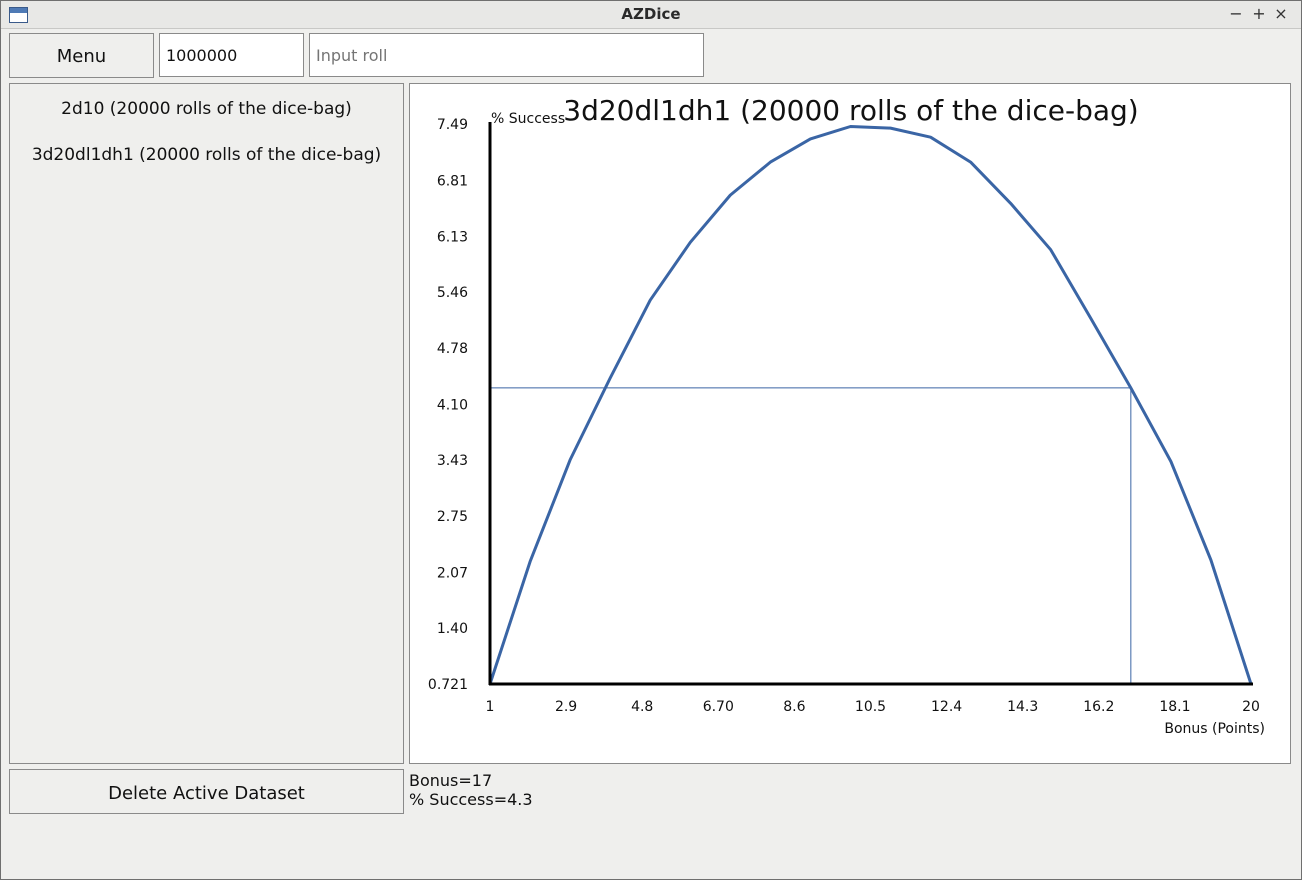 The image size is (1302, 880). Describe the element at coordinates (206, 155) in the screenshot. I see `dataset-item-3d20dl1dh1: 3d20dl1dh1 (20000 rolls of the dice-bag)` at that location.